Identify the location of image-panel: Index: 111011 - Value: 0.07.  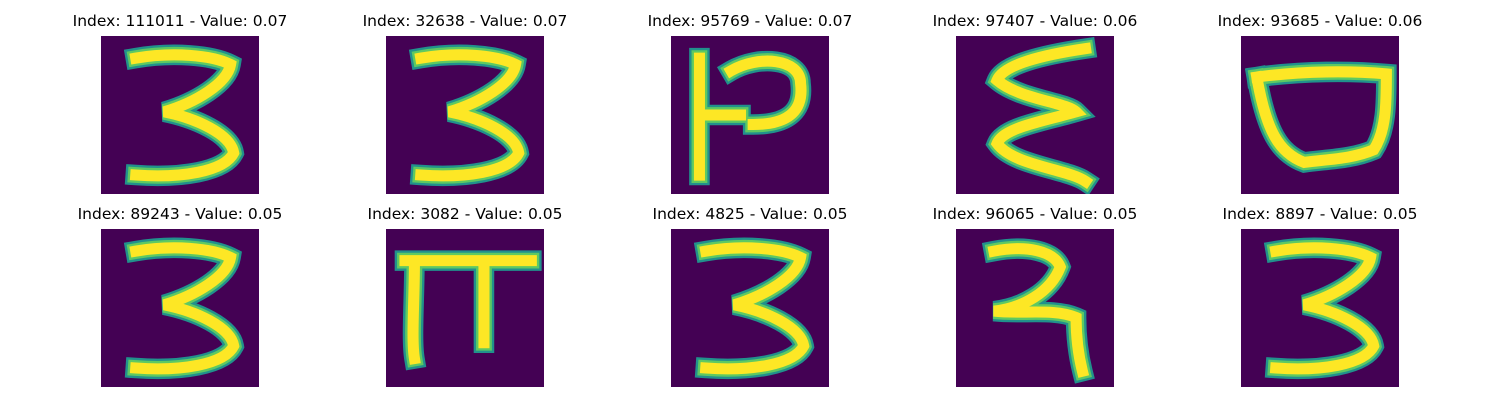
(180, 105).